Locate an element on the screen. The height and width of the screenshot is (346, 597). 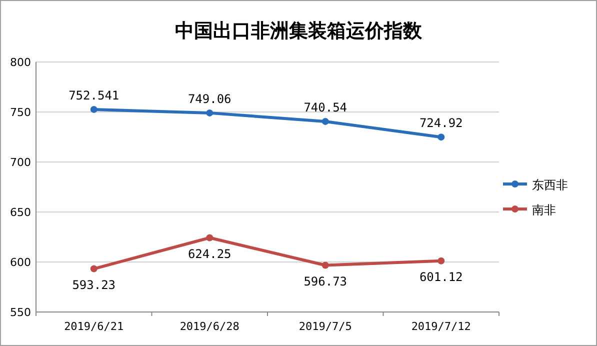
y-tick-label: 700 is located at coordinates (20, 162).